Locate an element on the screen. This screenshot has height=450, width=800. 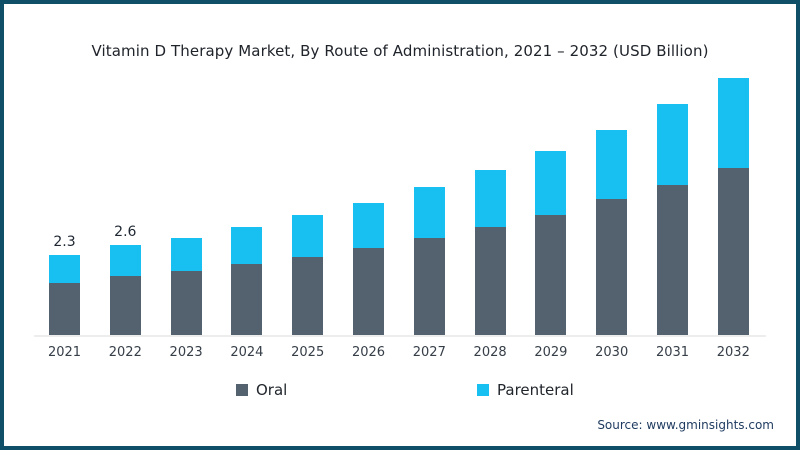
x-tick-2031: 2031 is located at coordinates (672, 352).